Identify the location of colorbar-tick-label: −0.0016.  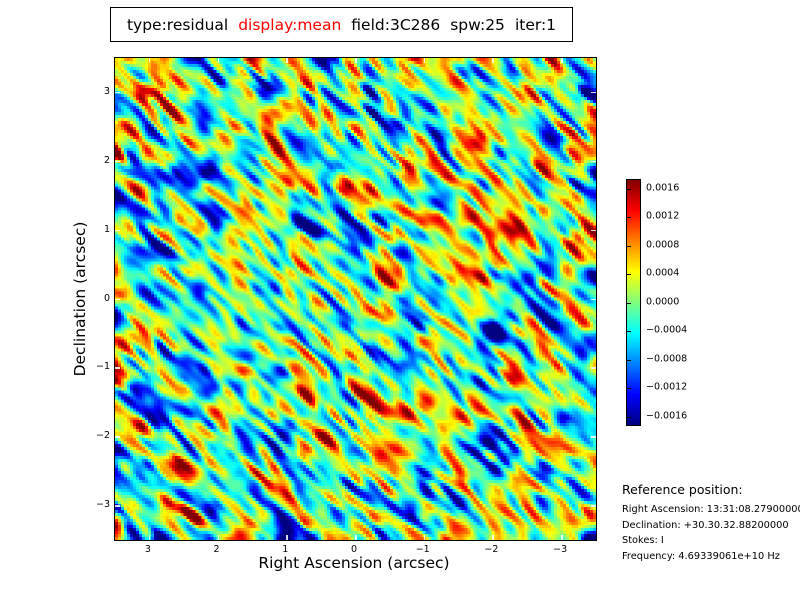
(667, 415).